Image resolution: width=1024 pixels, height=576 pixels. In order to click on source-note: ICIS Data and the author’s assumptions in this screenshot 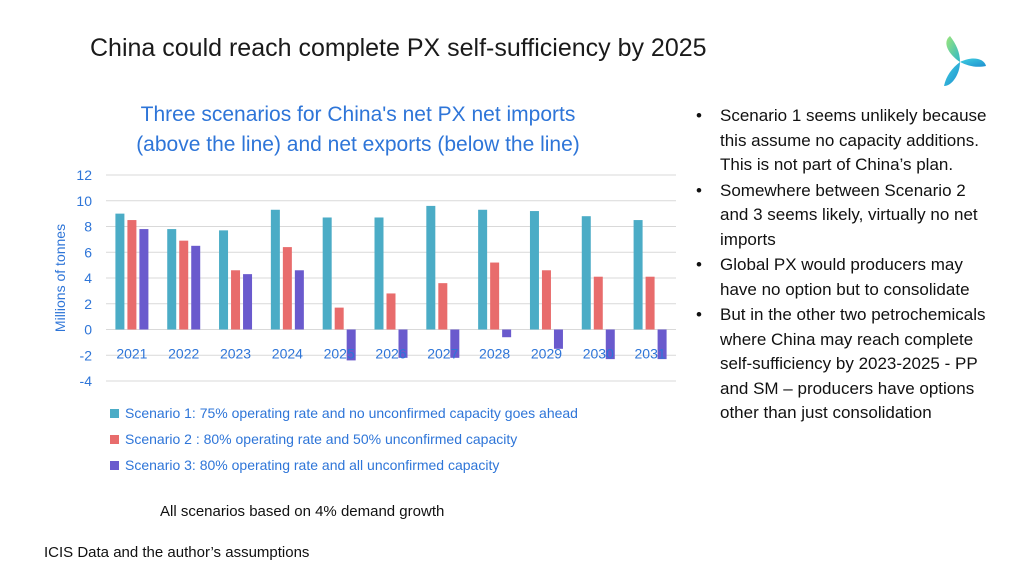, I will do `click(177, 552)`.